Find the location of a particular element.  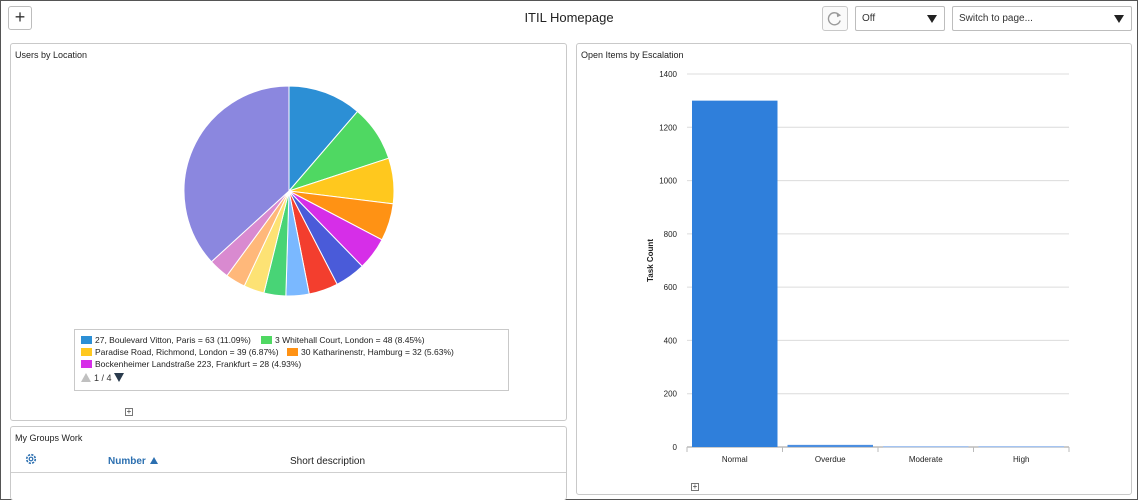

legend-label: 3 Whitehall Court, London = 48 (8.45%) is located at coordinates (350, 340).